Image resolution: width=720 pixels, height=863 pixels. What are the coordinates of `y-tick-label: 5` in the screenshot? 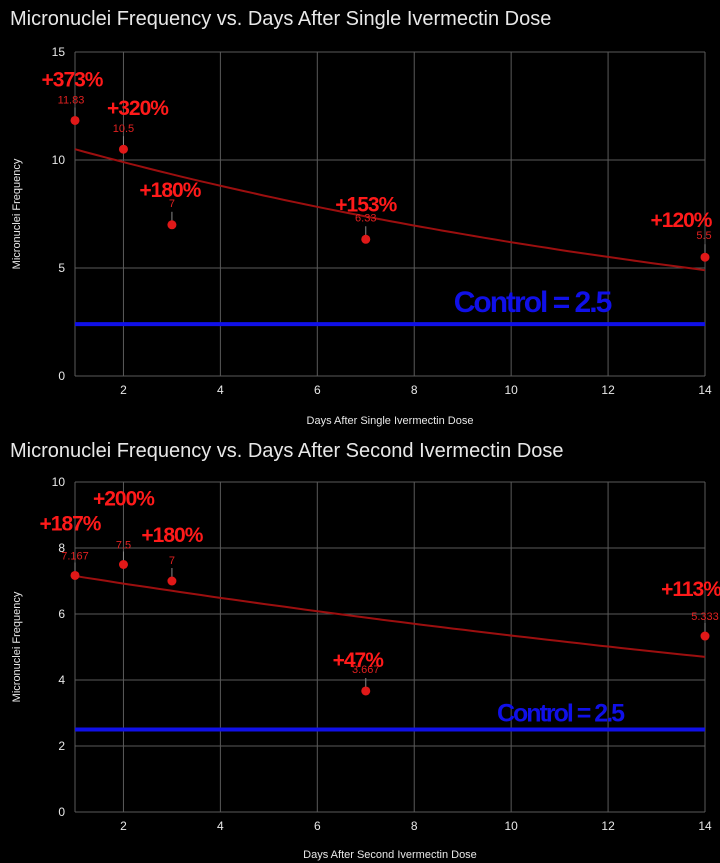 It's located at (61, 268).